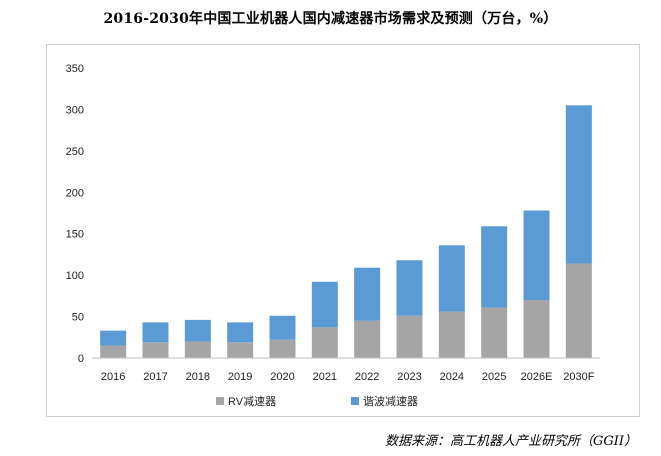  I want to click on bar-harmonic-2026E, so click(536, 255).